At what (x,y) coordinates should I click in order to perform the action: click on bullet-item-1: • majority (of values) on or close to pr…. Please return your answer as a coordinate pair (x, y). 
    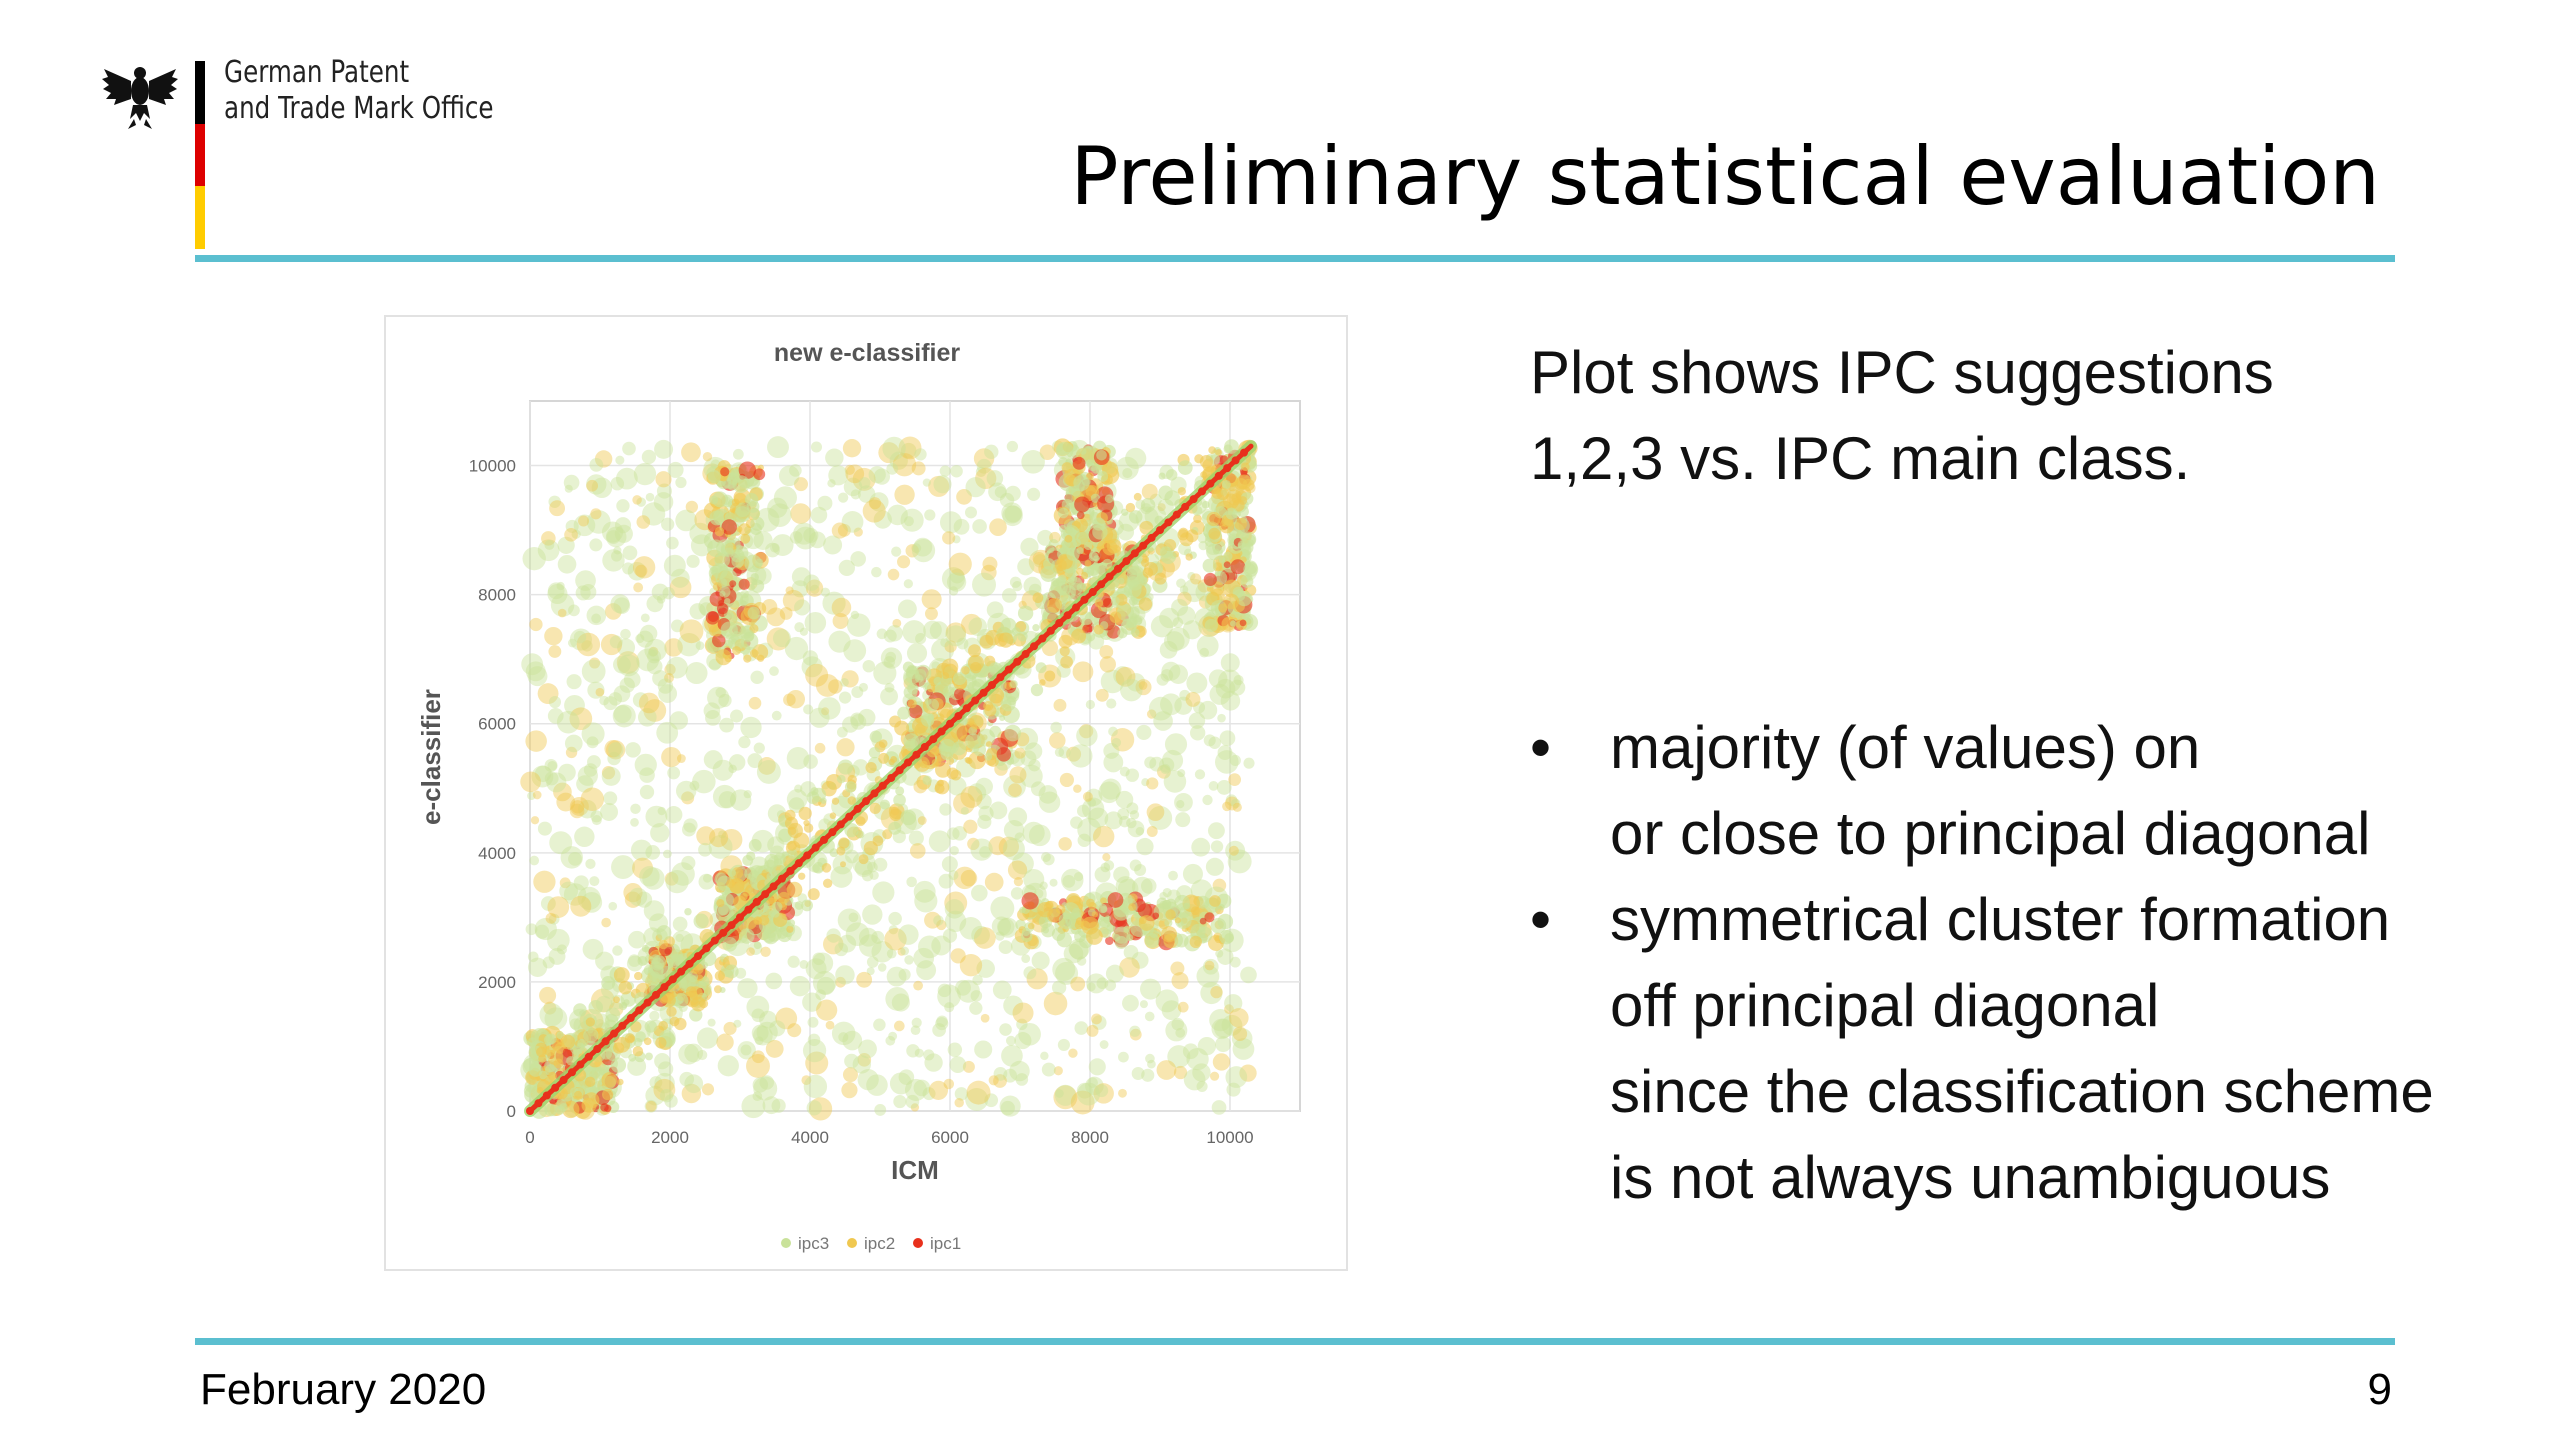
    Looking at the image, I should click on (1982, 791).